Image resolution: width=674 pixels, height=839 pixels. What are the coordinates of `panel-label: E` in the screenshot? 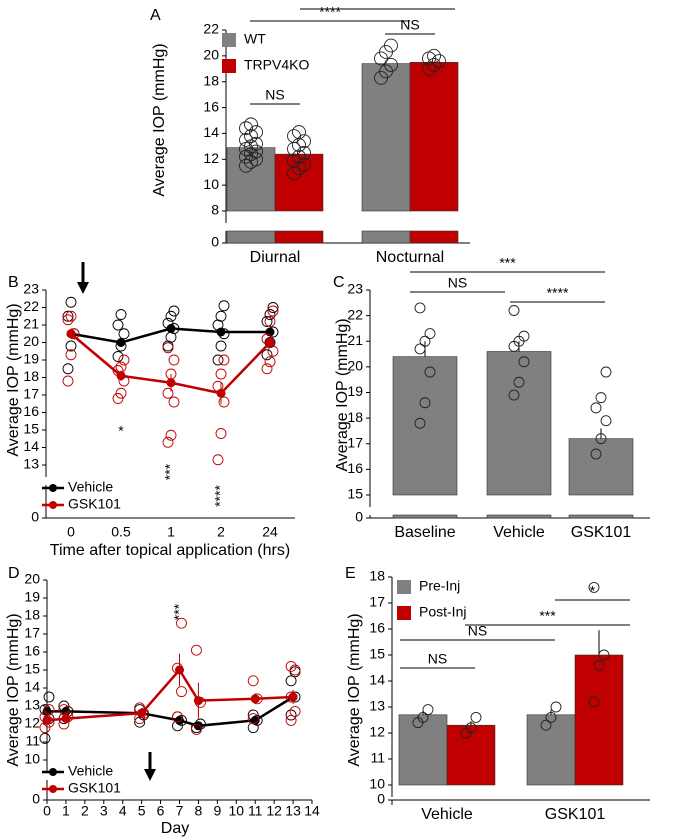 It's located at (350, 573).